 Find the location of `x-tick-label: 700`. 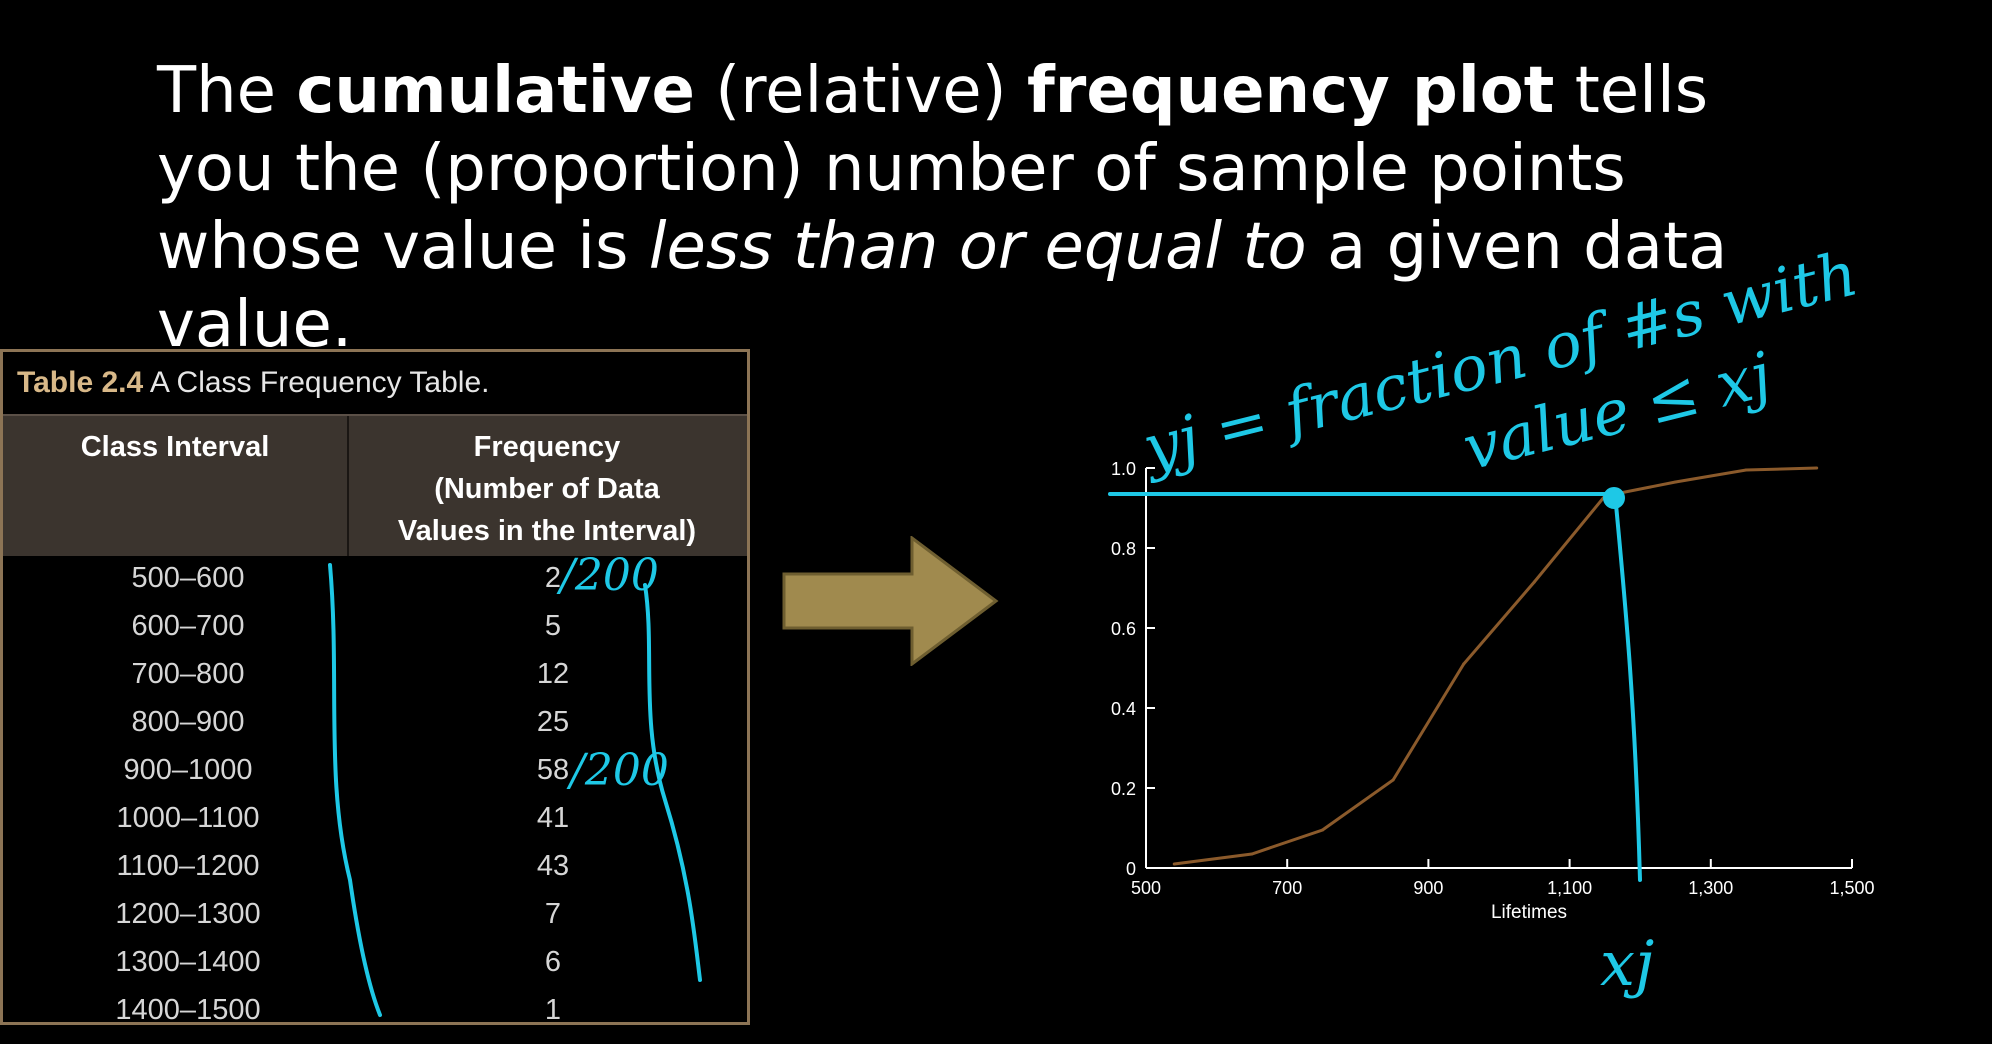

x-tick-label: 700 is located at coordinates (1287, 888).